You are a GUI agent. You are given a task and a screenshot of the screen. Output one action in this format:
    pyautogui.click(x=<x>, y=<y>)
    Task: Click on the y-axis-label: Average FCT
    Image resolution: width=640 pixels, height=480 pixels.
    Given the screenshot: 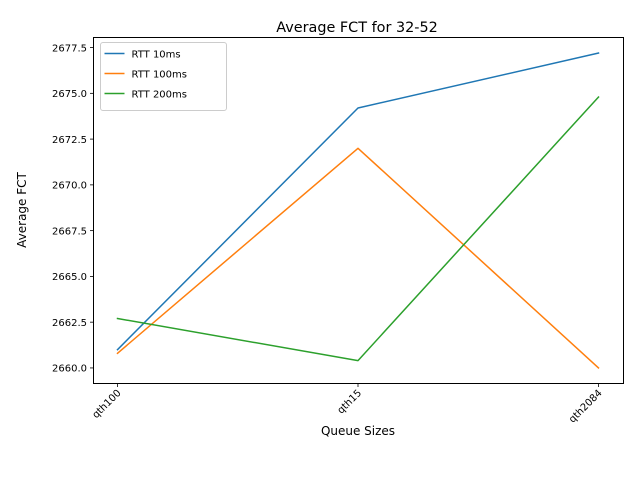 What is the action you would take?
    pyautogui.click(x=22, y=209)
    